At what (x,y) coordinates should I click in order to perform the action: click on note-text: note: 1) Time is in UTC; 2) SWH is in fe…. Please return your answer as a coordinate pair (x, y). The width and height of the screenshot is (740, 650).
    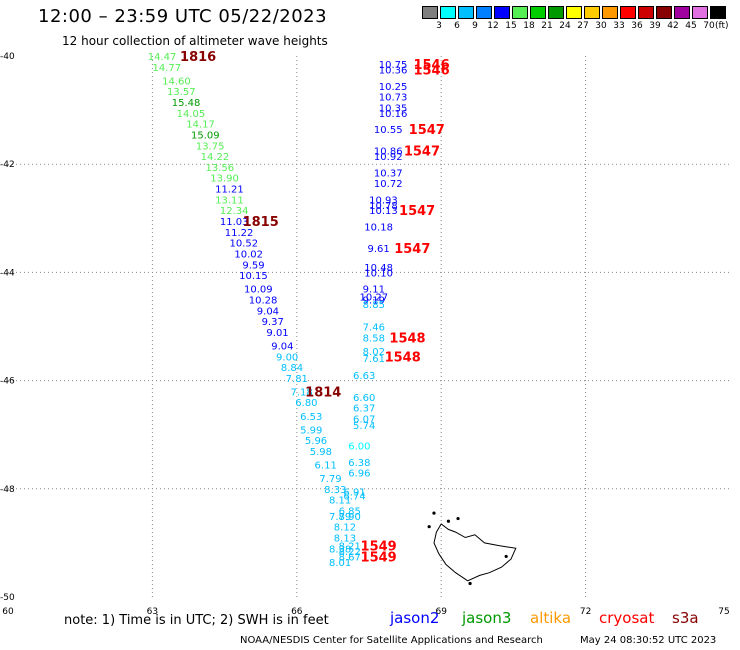
    Looking at the image, I should click on (196, 620).